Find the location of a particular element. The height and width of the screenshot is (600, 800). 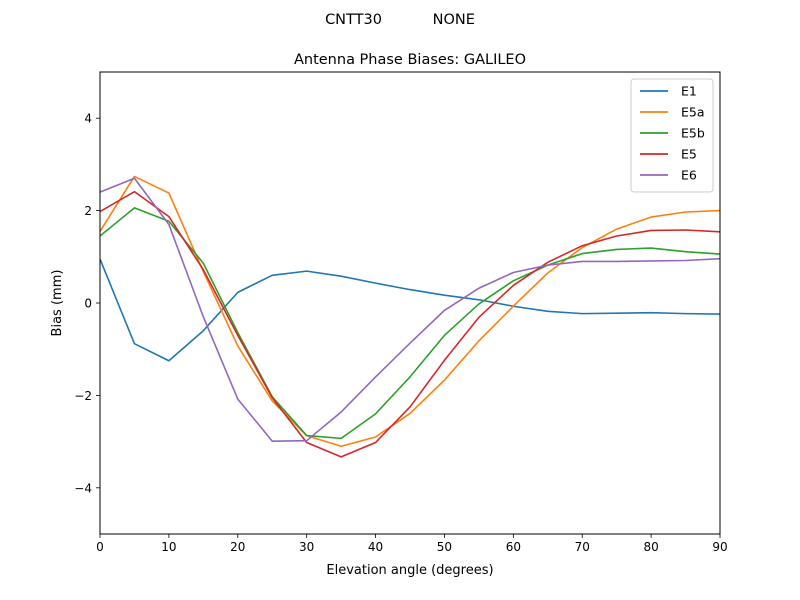

legend-box is located at coordinates (672, 135).